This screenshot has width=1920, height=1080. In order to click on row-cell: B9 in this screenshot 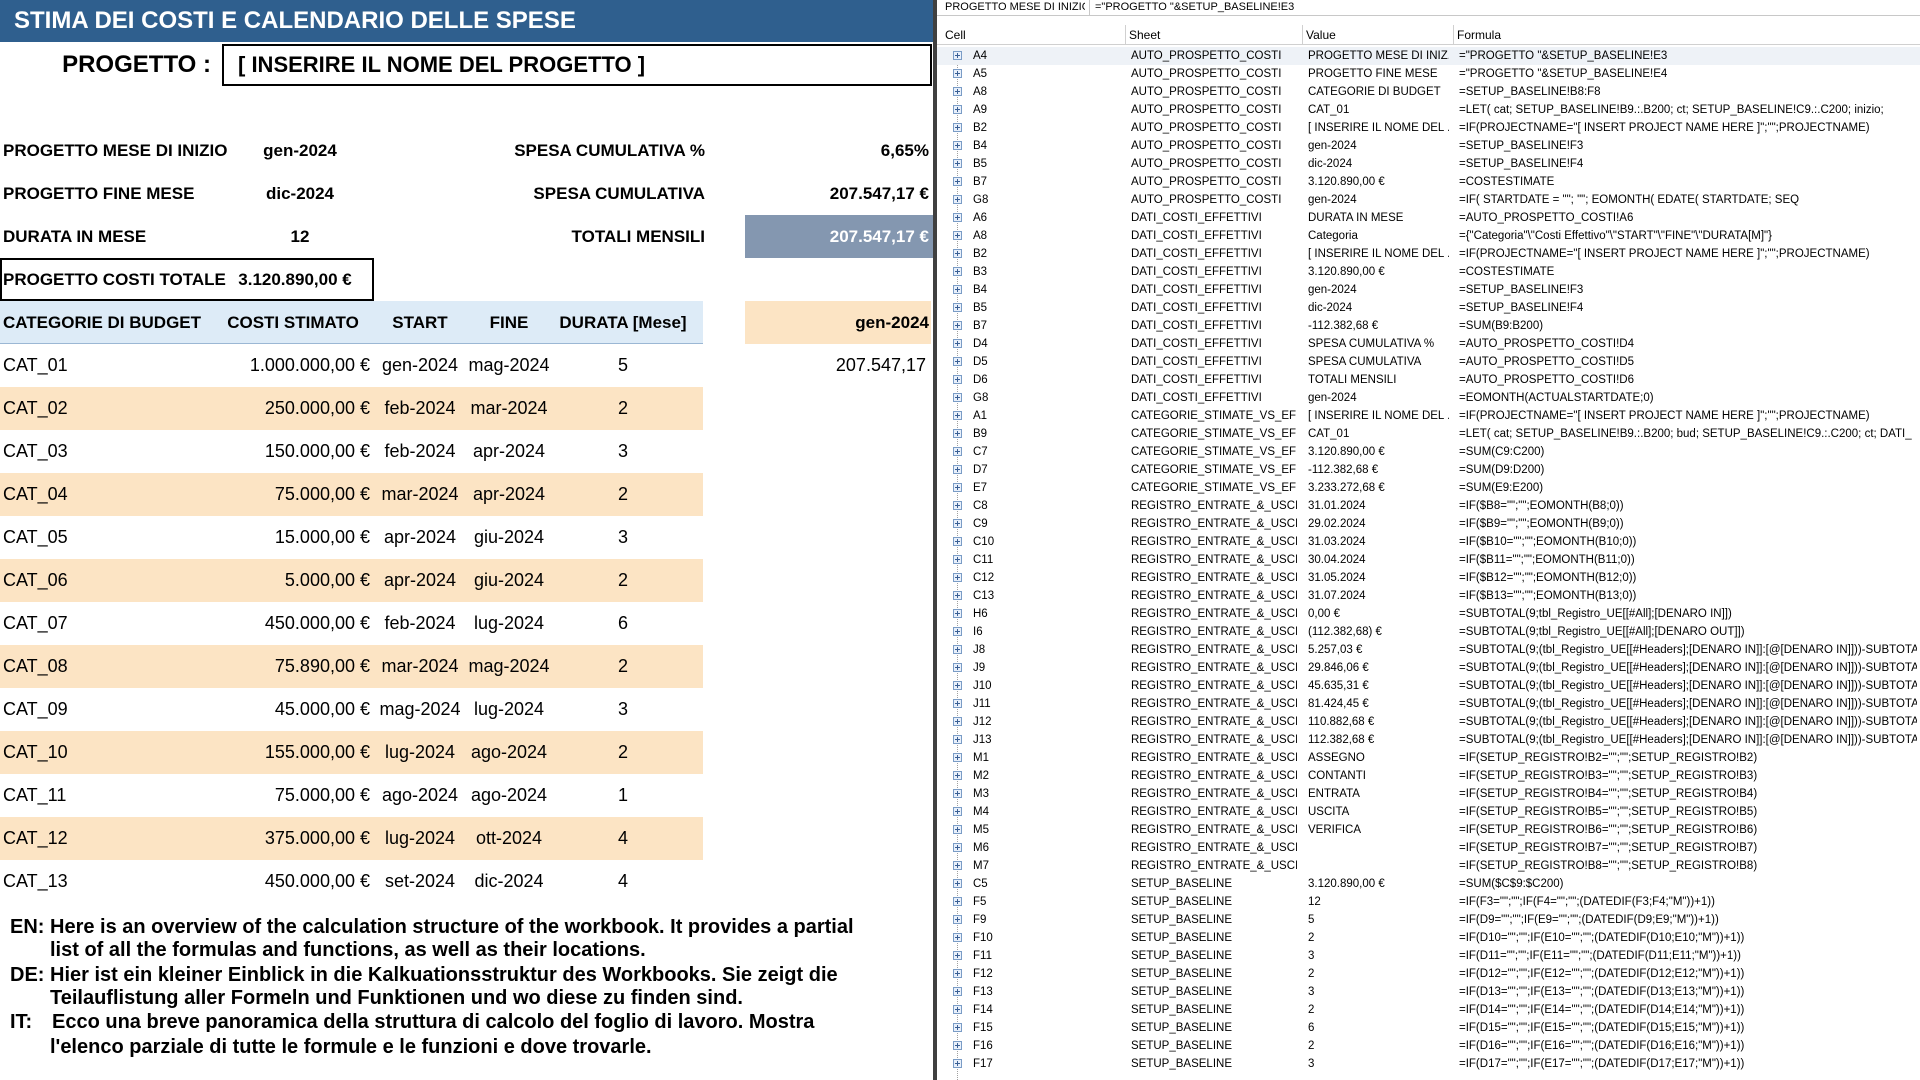, I will do `click(980, 434)`.